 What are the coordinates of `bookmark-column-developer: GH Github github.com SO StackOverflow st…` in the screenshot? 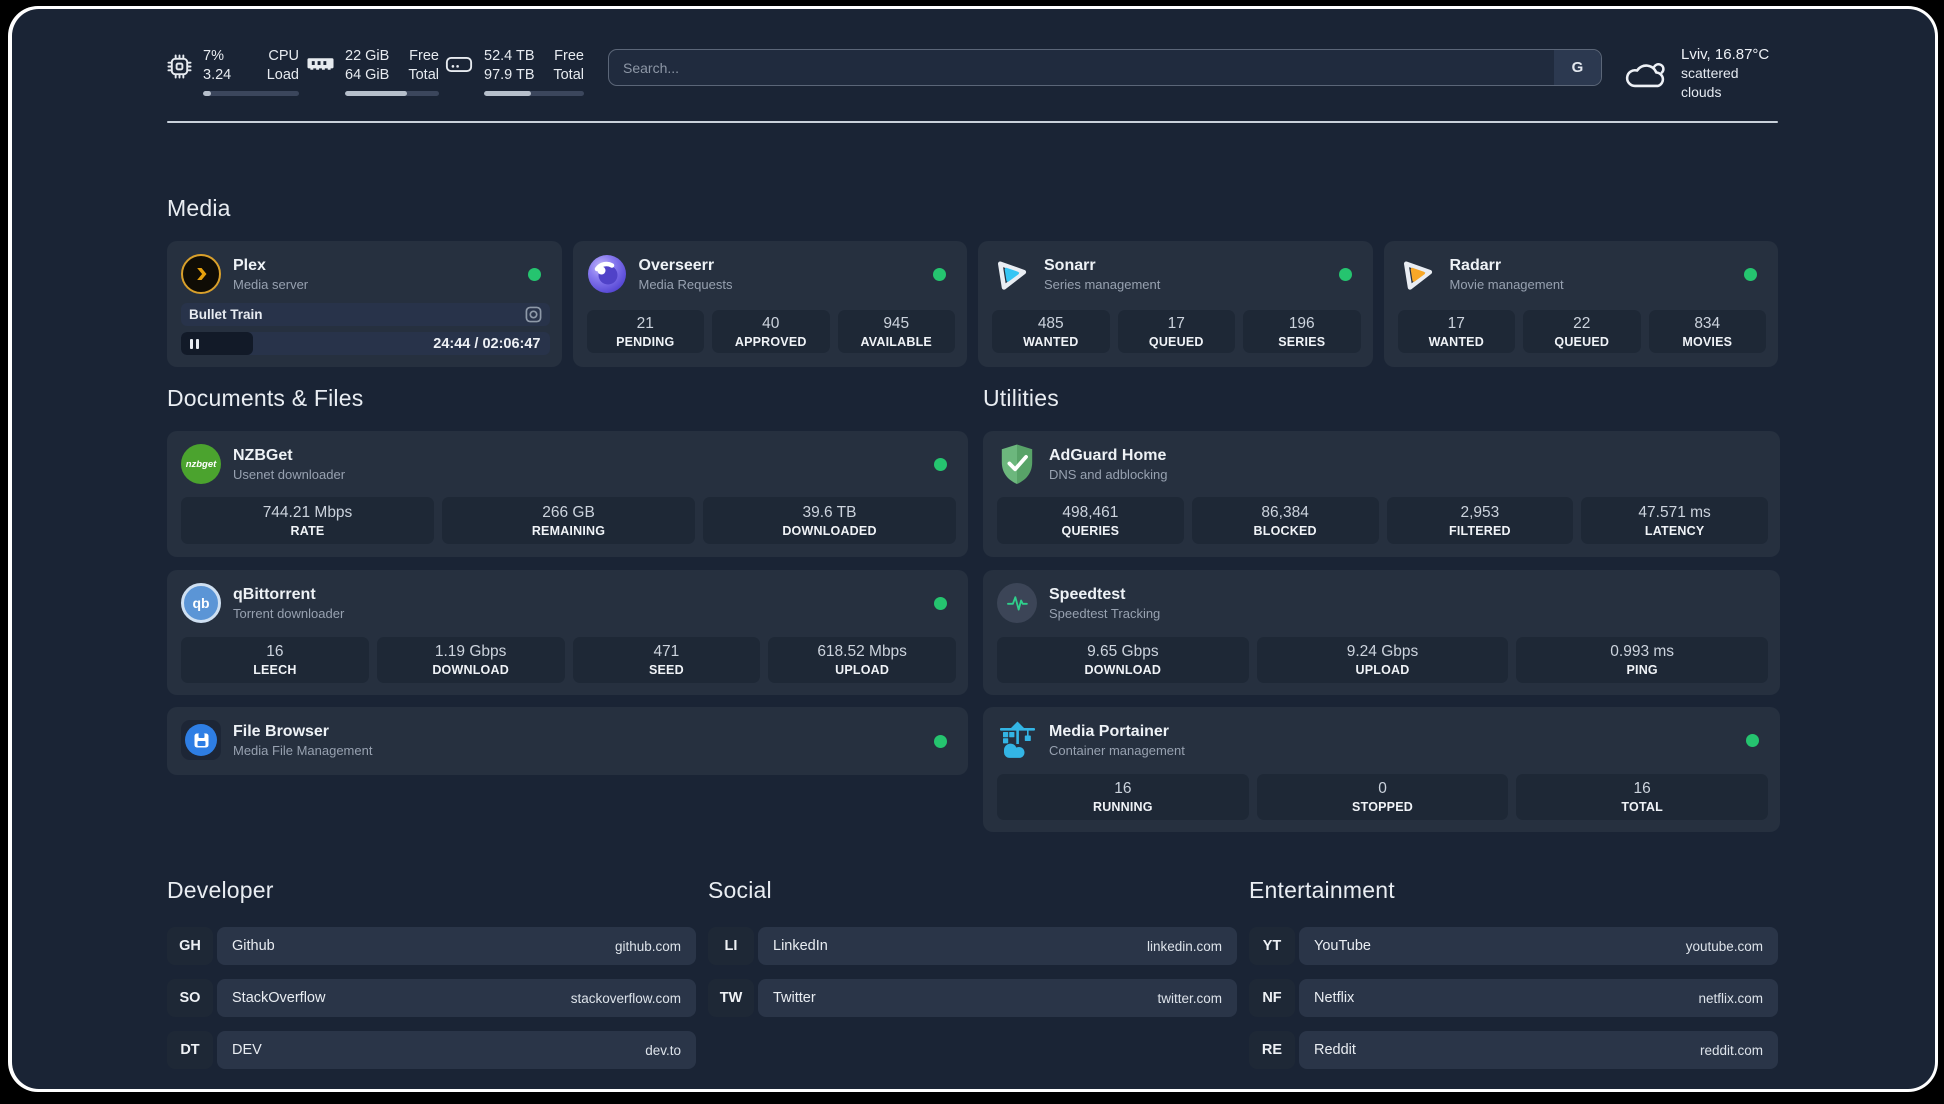 It's located at (431, 998).